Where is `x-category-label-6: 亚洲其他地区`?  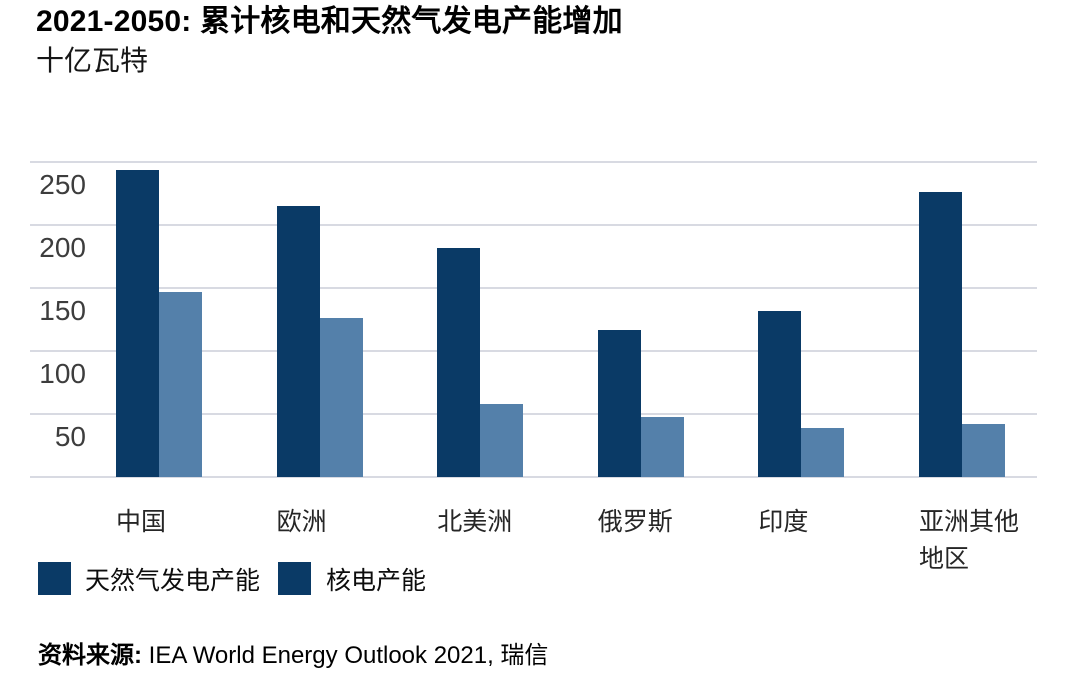 x-category-label-6: 亚洲其他地区 is located at coordinates (969, 540).